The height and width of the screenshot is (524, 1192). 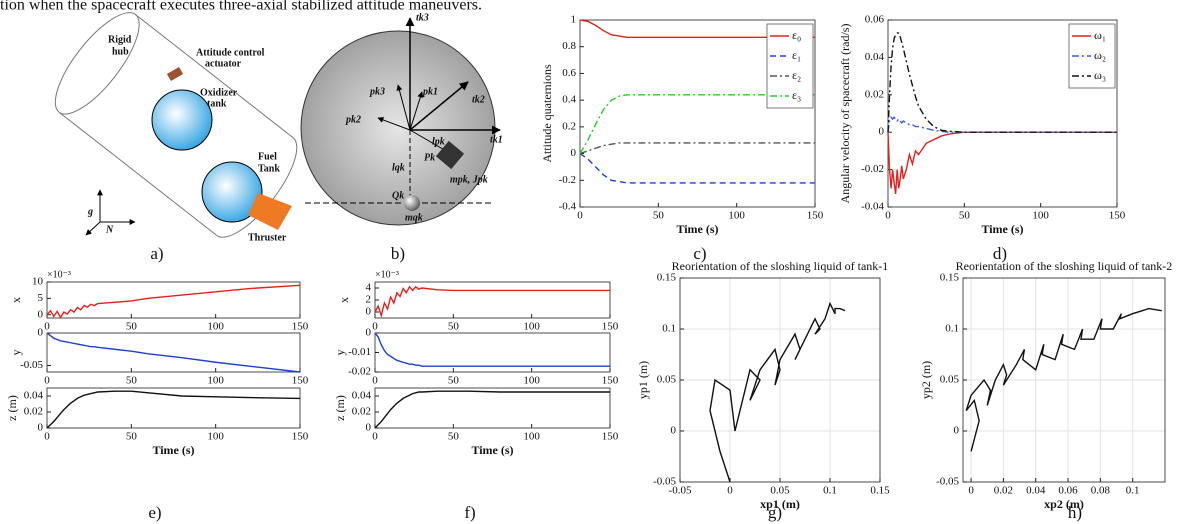 What do you see at coordinates (369, 288) in the screenshot?
I see `y-tick-label: 4` at bounding box center [369, 288].